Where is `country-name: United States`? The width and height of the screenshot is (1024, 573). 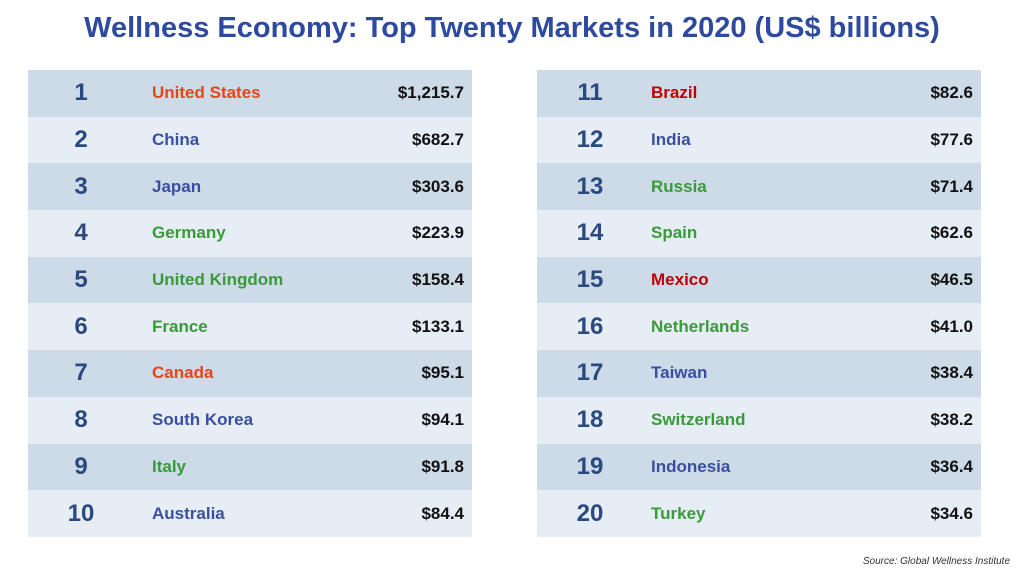
country-name: United States is located at coordinates (206, 93).